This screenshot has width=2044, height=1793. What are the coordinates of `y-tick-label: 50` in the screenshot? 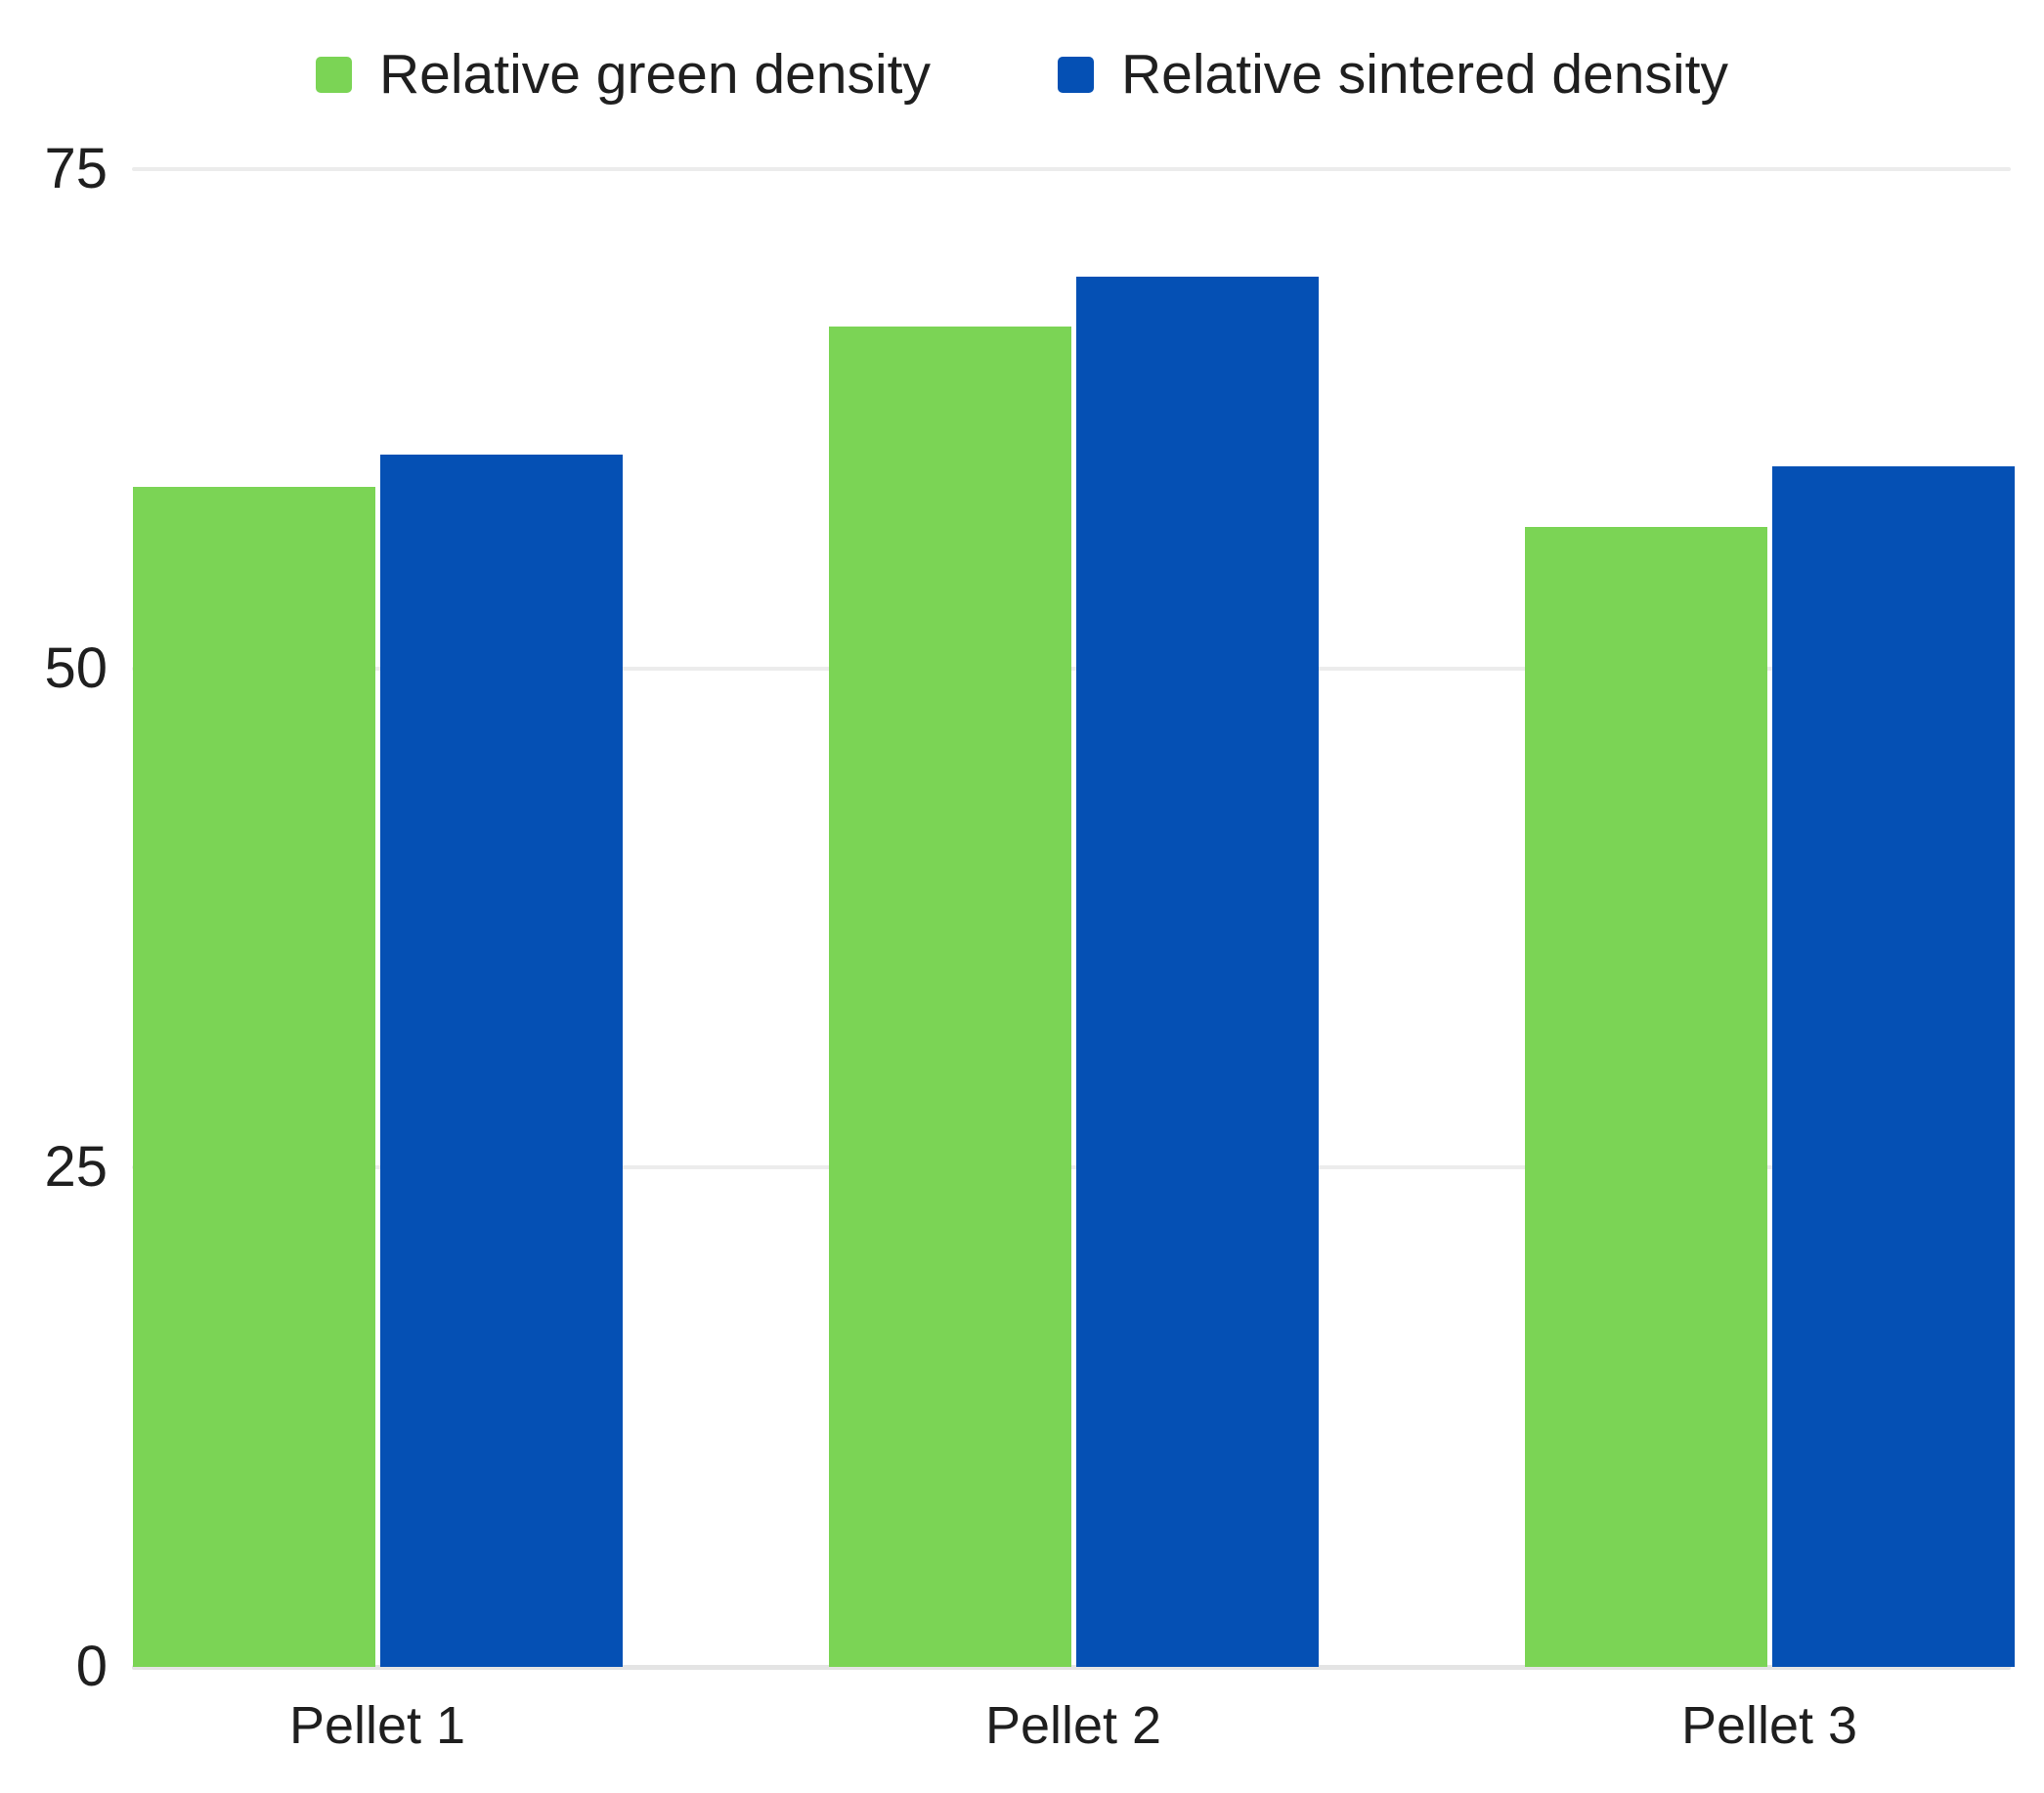 It's located at (76, 667).